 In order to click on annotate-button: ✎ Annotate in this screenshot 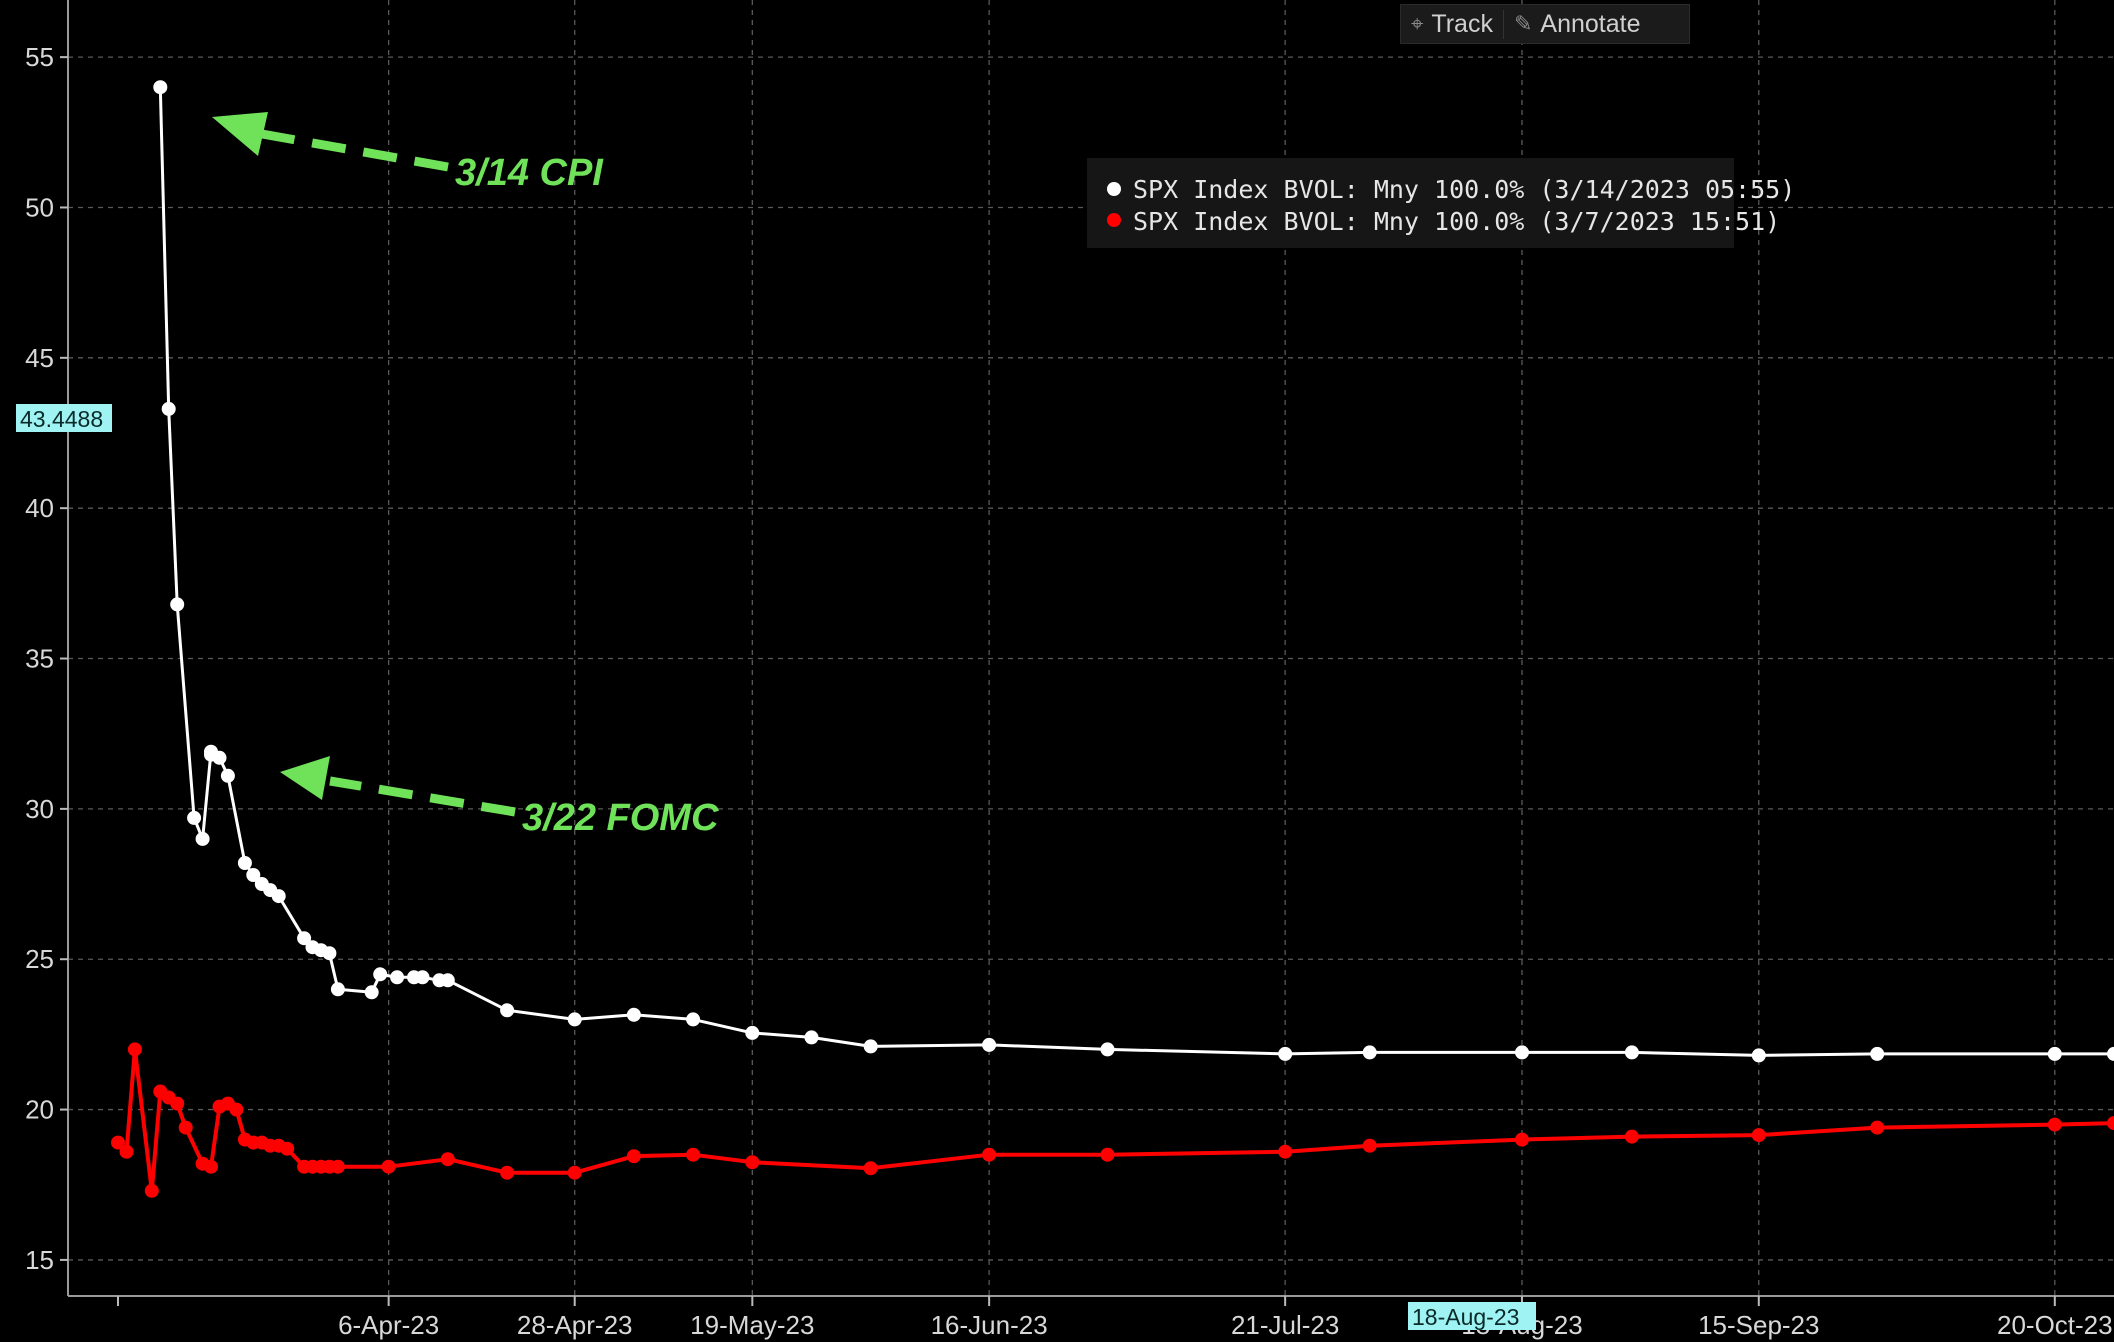, I will do `click(1577, 24)`.